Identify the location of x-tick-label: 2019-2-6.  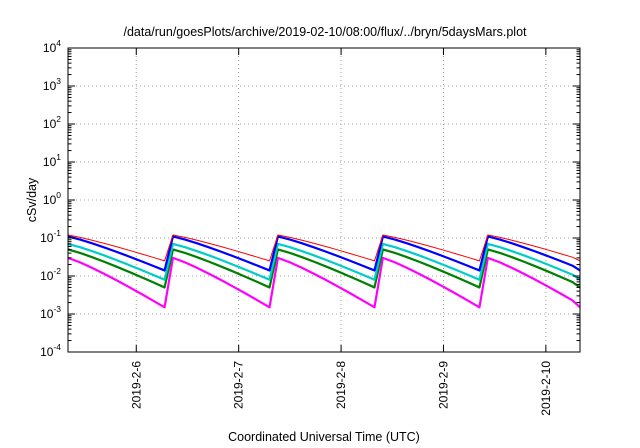
(136, 385).